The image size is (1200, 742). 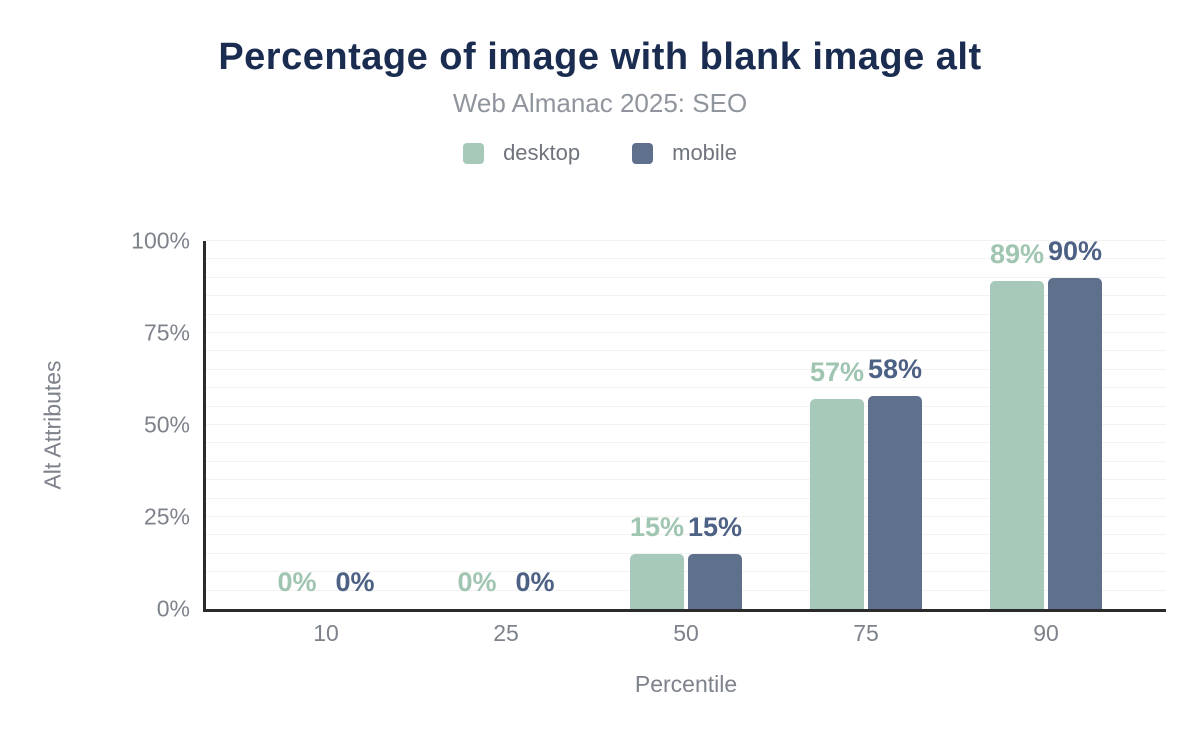 I want to click on chart-title: Percentage of image with blank image alt, so click(x=600, y=57).